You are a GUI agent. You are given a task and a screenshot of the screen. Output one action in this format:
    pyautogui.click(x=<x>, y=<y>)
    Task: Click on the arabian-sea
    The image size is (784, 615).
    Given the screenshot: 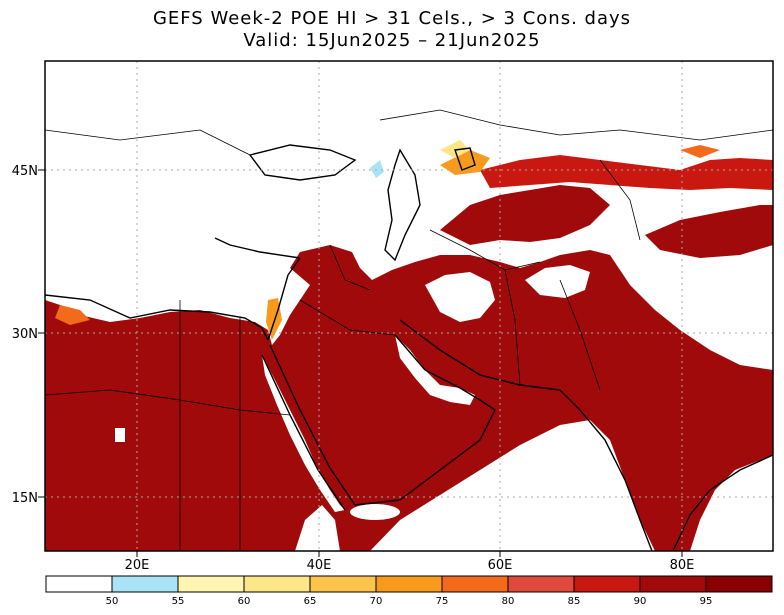 What is the action you would take?
    pyautogui.click(x=512, y=485)
    